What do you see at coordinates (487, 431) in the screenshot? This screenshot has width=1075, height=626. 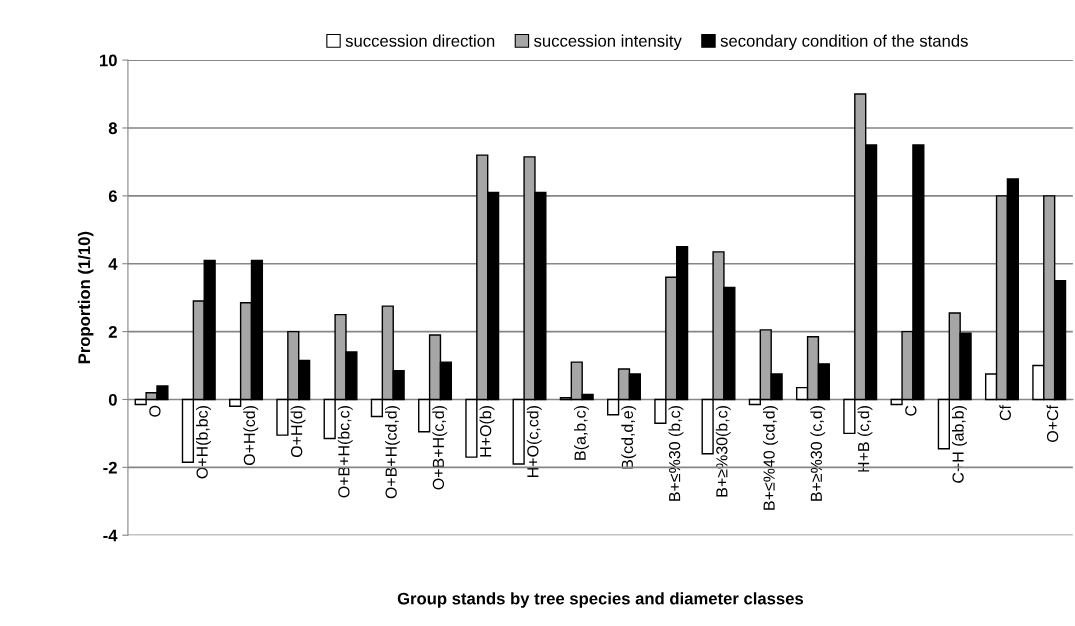 I see `x-tick-label: H+O(b)` at bounding box center [487, 431].